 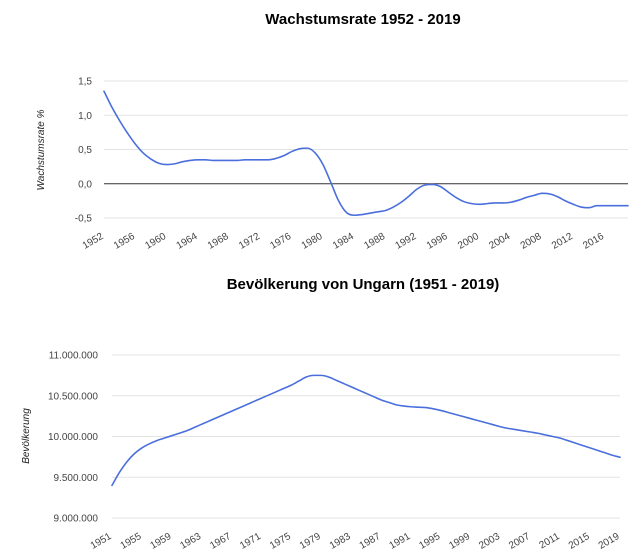 I want to click on x-tick-label: 1984, so click(x=343, y=241).